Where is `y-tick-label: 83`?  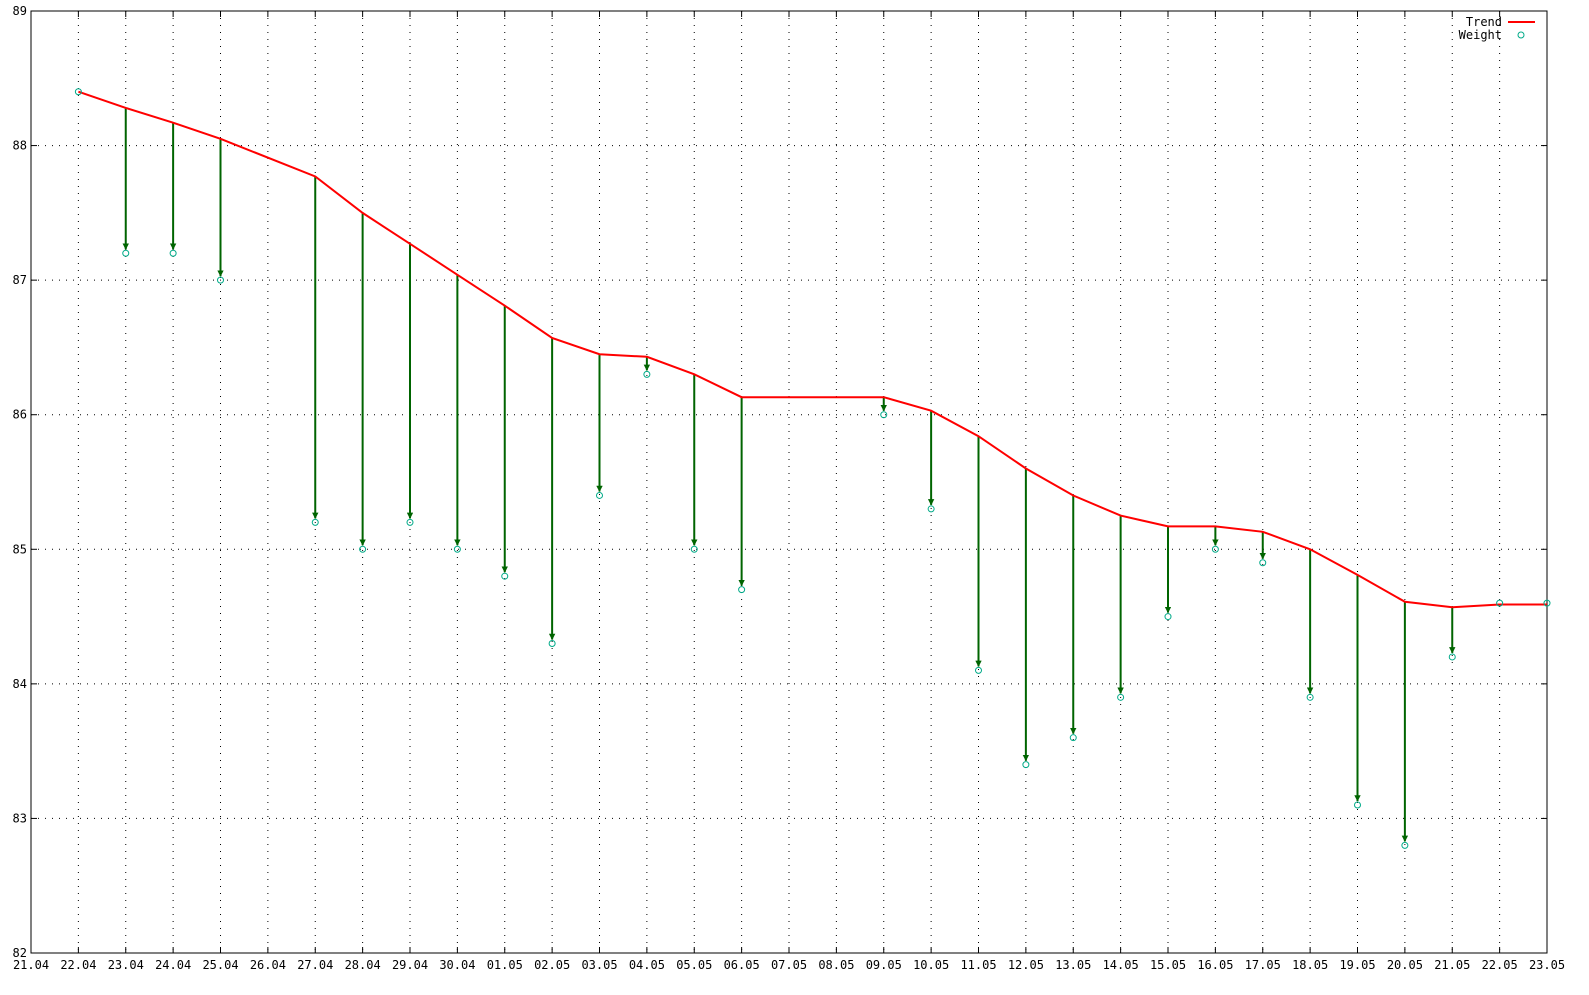 y-tick-label: 83 is located at coordinates (20, 818).